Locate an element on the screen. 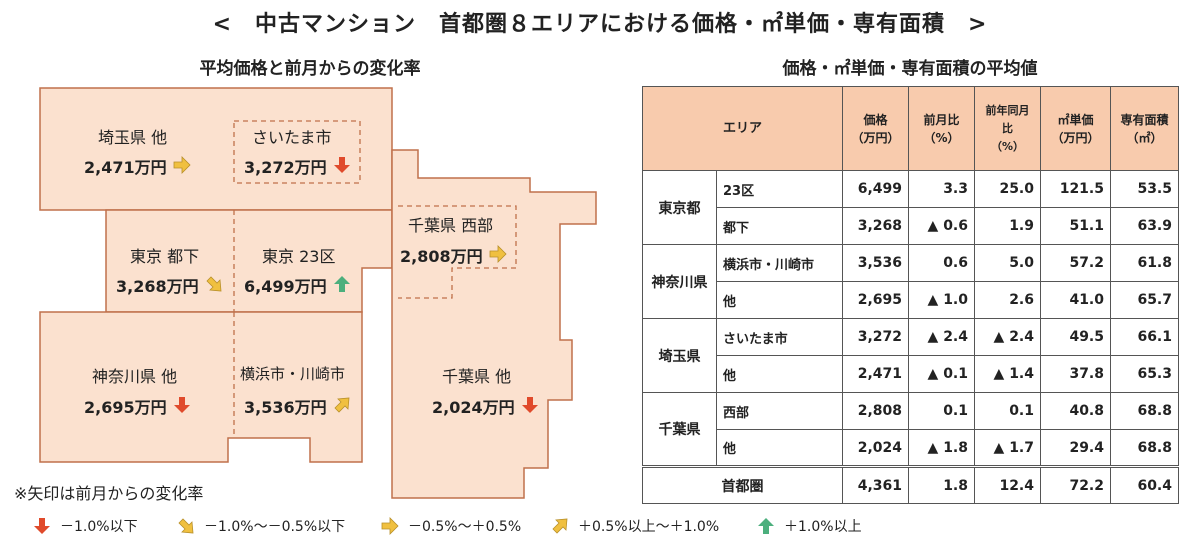 Image resolution: width=1200 pixels, height=550 pixels. cell-yoy: ▲ 2.4 is located at coordinates (1007, 337).